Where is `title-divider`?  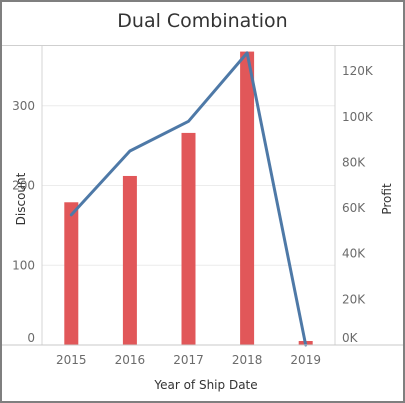
title-divider is located at coordinates (202, 45).